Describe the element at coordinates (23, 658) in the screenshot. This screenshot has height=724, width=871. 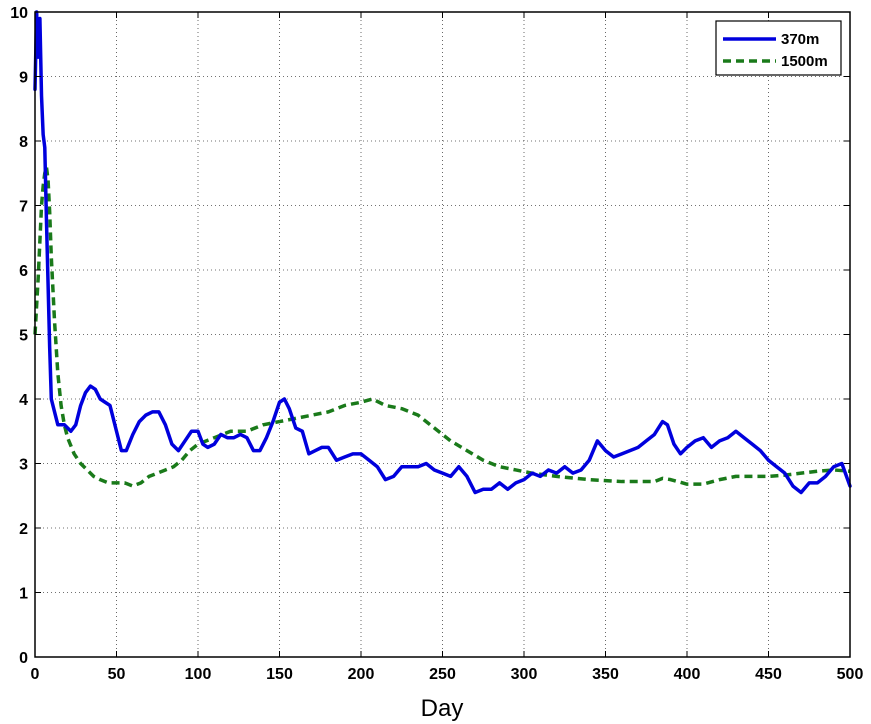
I see `y-tick-label: 0` at that location.